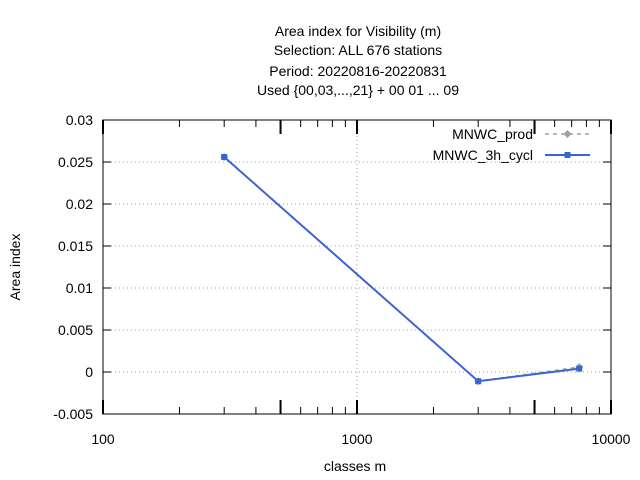  Describe the element at coordinates (73, 414) in the screenshot. I see `y-tick-label: -0.005` at that location.